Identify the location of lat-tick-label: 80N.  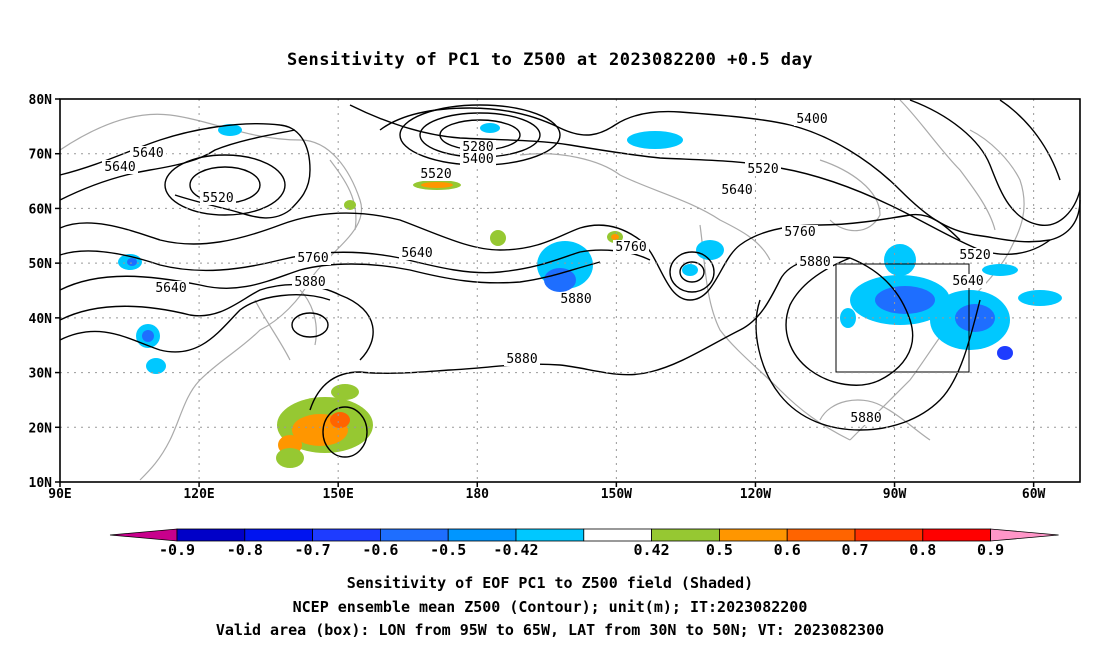
(41, 100).